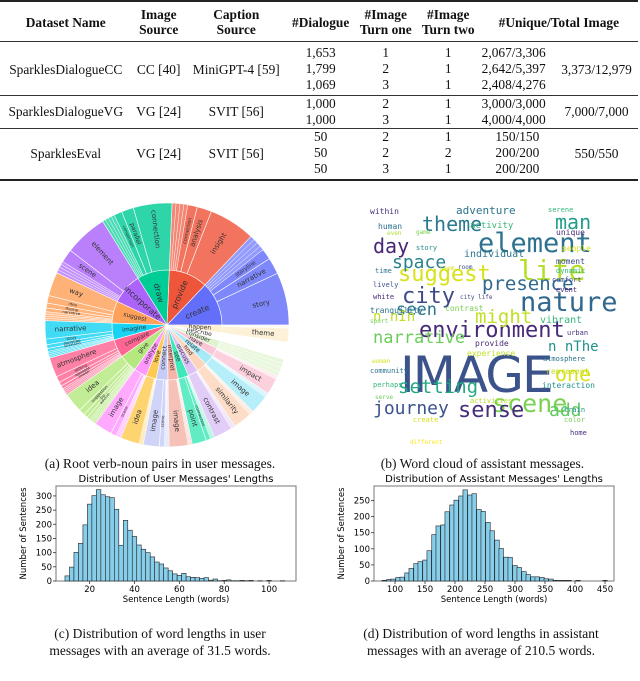 This screenshot has height=681, width=640. Describe the element at coordinates (66, 154) in the screenshot. I see `dataset-name-cell: SparklesEval` at that location.